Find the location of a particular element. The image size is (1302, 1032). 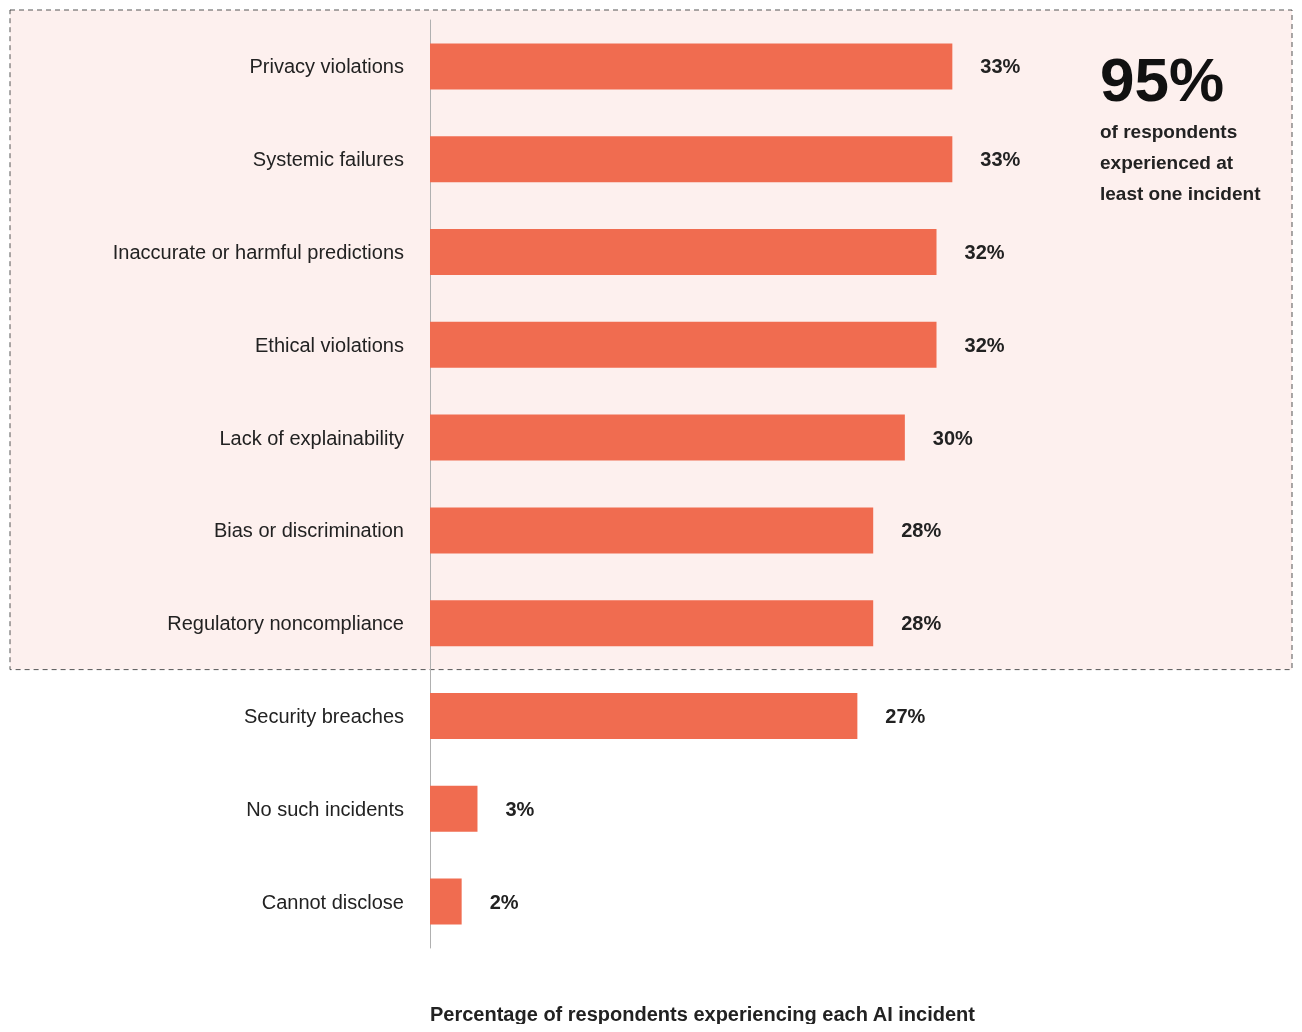

y-tick-label: Cannot disclose is located at coordinates (332, 901).